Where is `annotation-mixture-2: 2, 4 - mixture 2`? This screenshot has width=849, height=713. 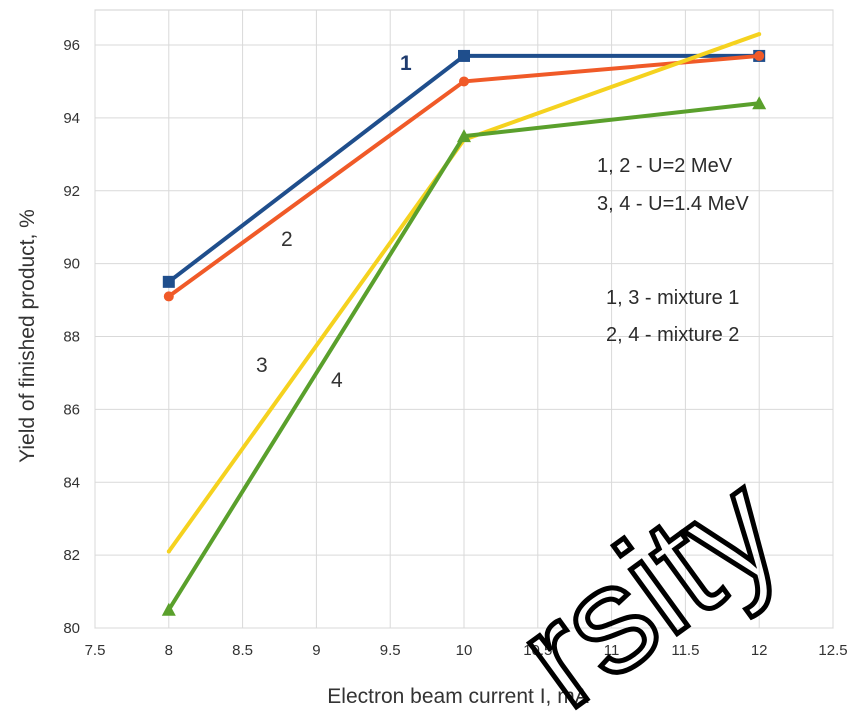 annotation-mixture-2: 2, 4 - mixture 2 is located at coordinates (672, 335).